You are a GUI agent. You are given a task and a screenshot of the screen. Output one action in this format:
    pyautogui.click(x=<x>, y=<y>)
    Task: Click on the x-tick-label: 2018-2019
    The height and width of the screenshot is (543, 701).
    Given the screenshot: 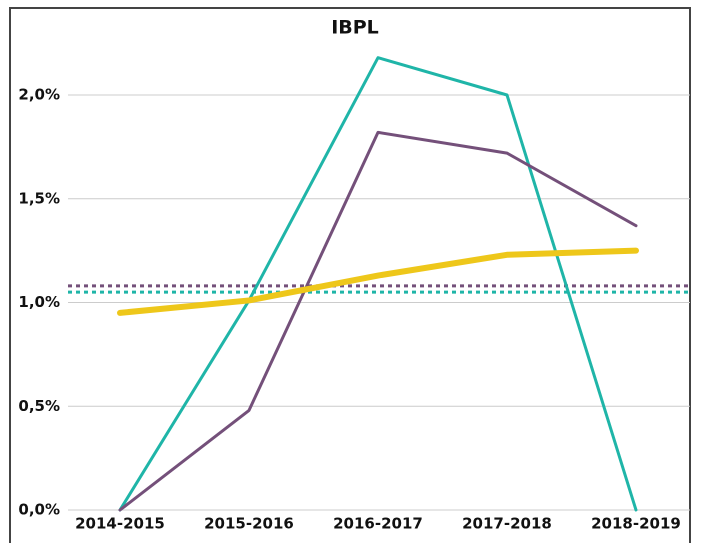 What is the action you would take?
    pyautogui.click(x=636, y=524)
    